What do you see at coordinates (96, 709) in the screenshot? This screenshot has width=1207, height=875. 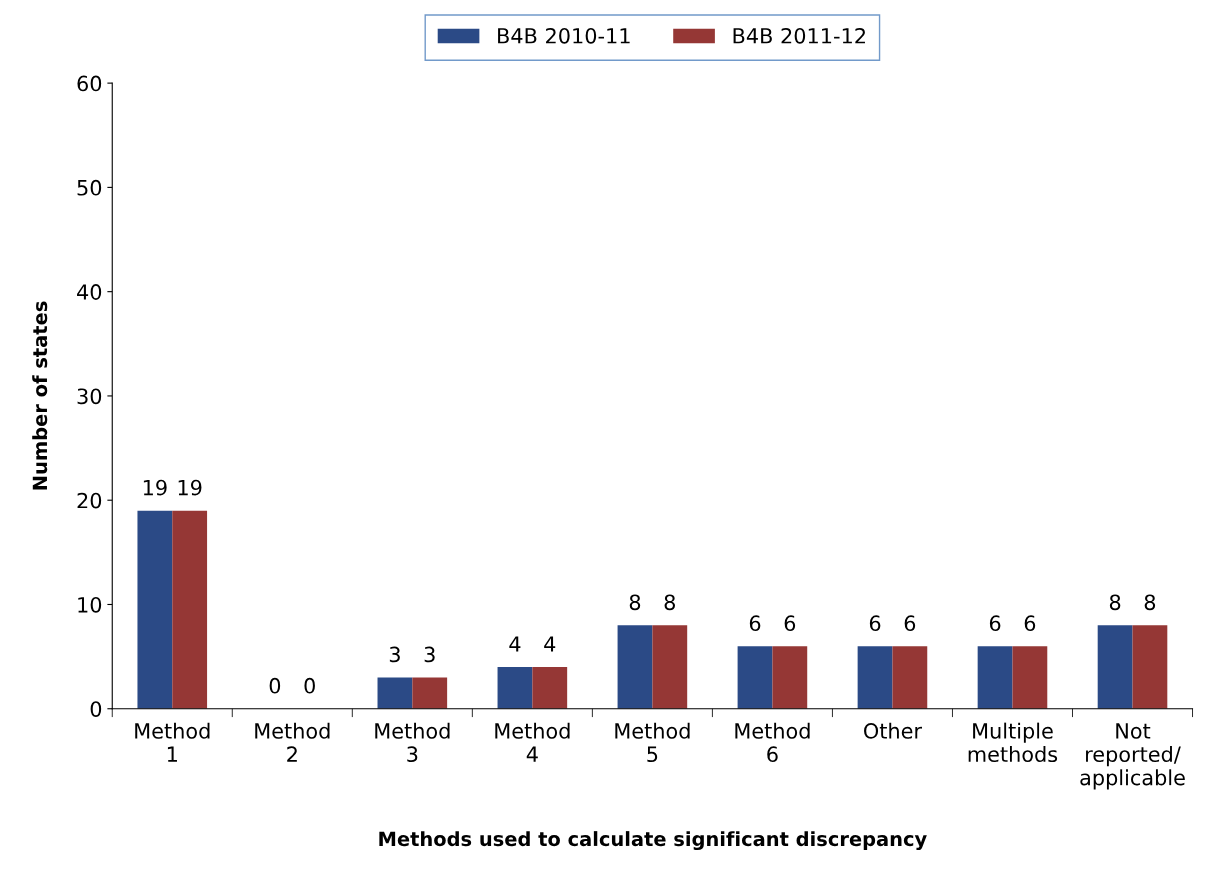 I see `y-tick-label: 0` at bounding box center [96, 709].